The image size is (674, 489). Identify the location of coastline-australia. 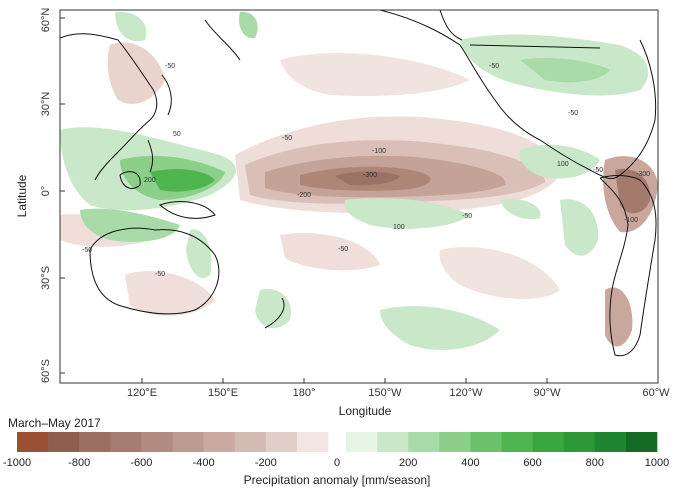
(154, 271).